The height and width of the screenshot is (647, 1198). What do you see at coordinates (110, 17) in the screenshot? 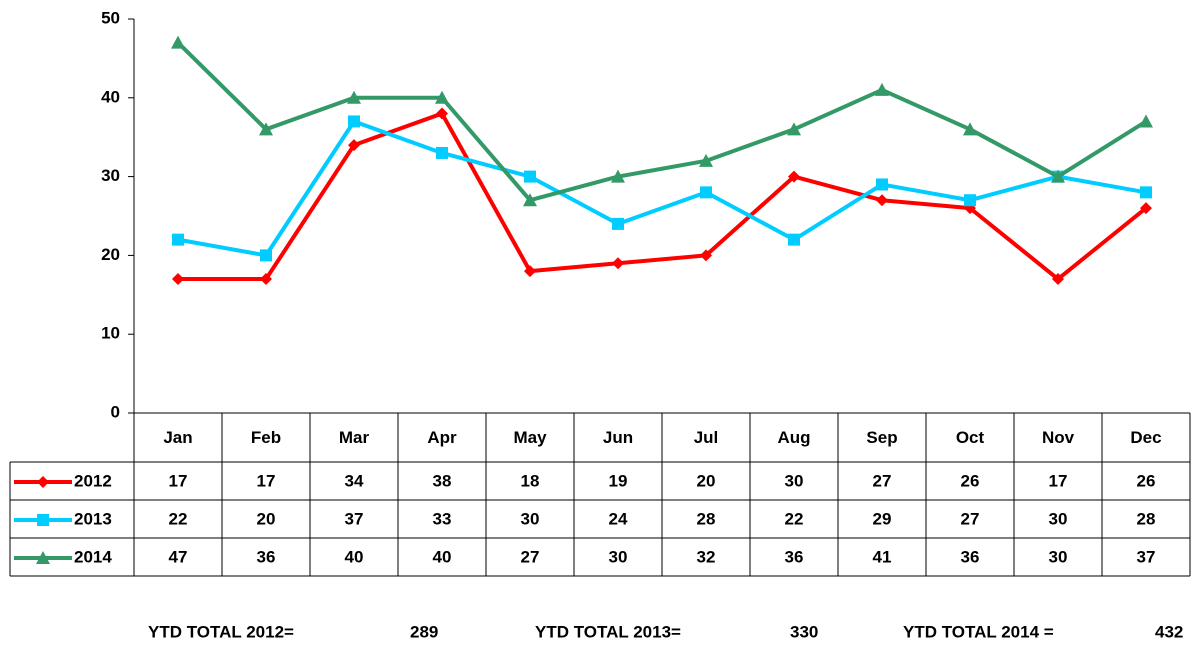
I see `y-tick-label: 50` at bounding box center [110, 17].